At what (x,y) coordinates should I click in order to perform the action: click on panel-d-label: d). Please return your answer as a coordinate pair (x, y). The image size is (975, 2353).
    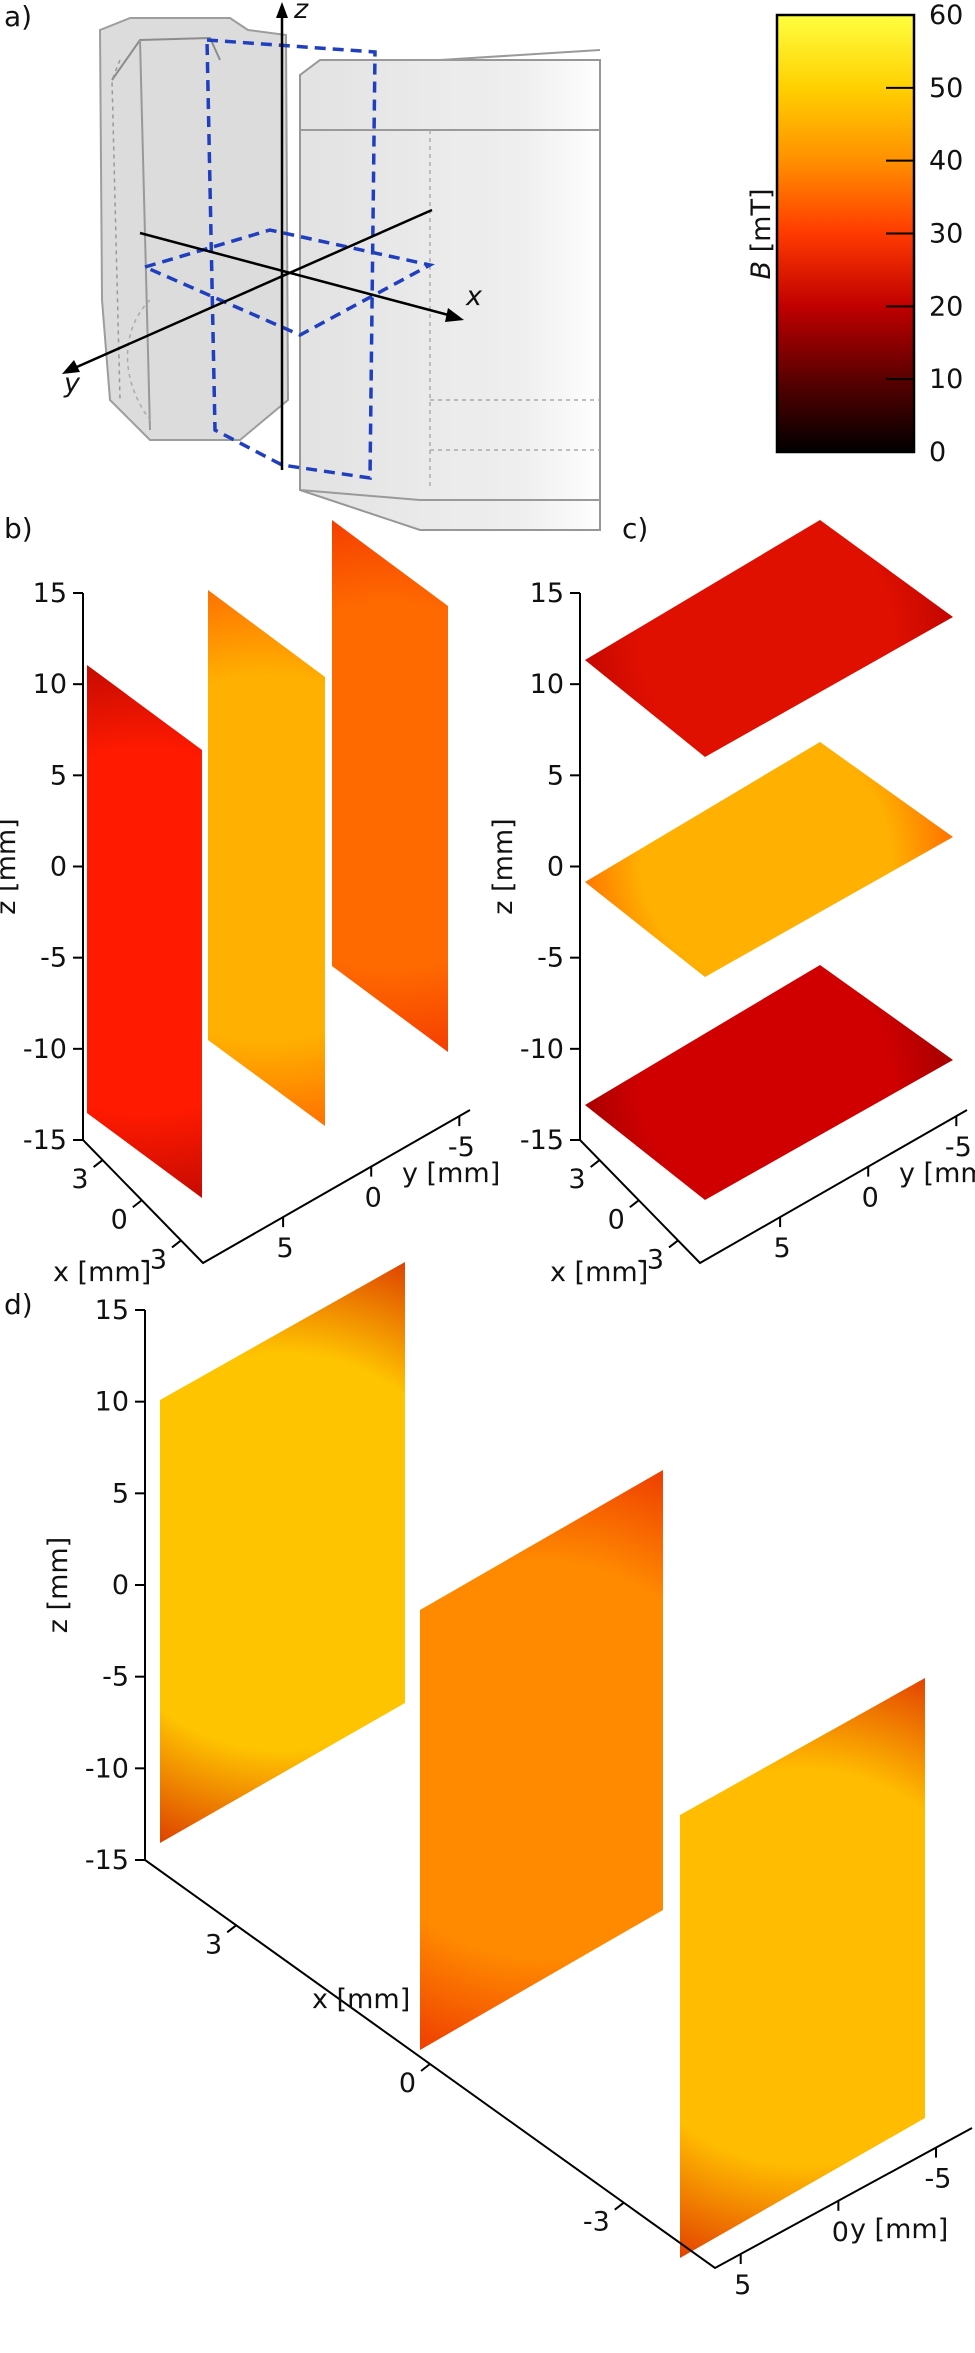
    Looking at the image, I should click on (18, 1304).